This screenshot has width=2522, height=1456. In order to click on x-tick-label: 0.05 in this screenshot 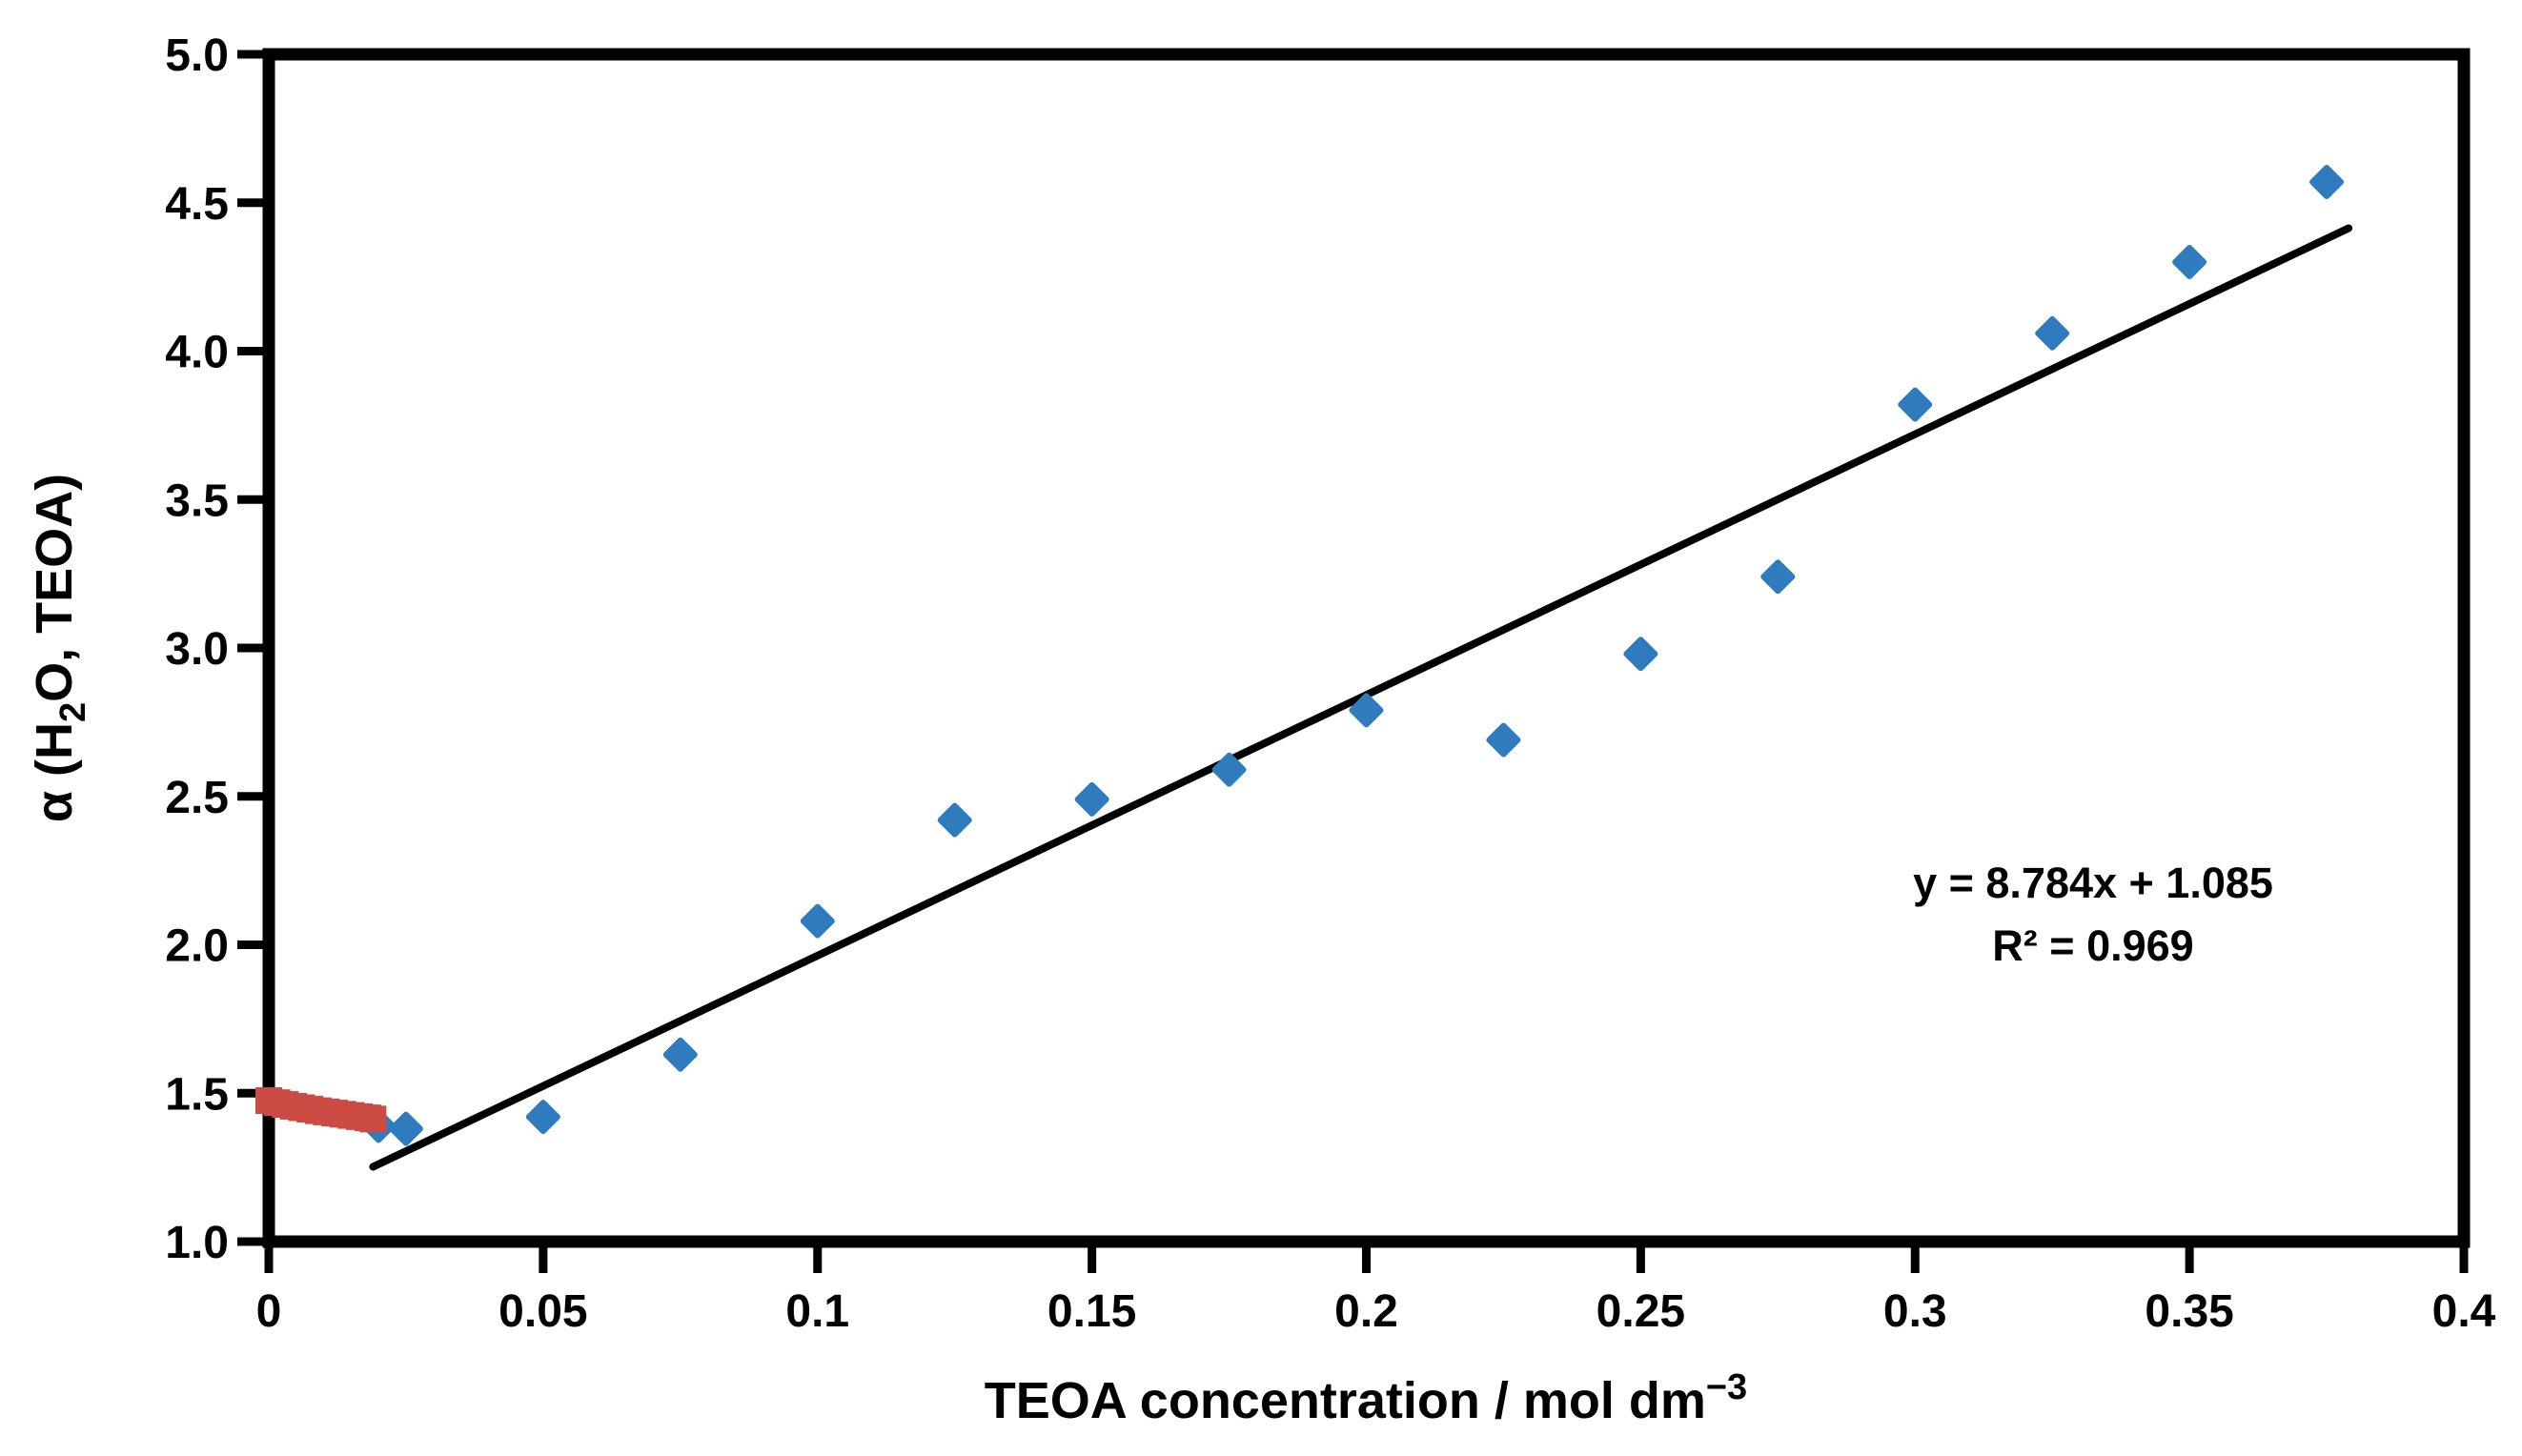, I will do `click(543, 1311)`.